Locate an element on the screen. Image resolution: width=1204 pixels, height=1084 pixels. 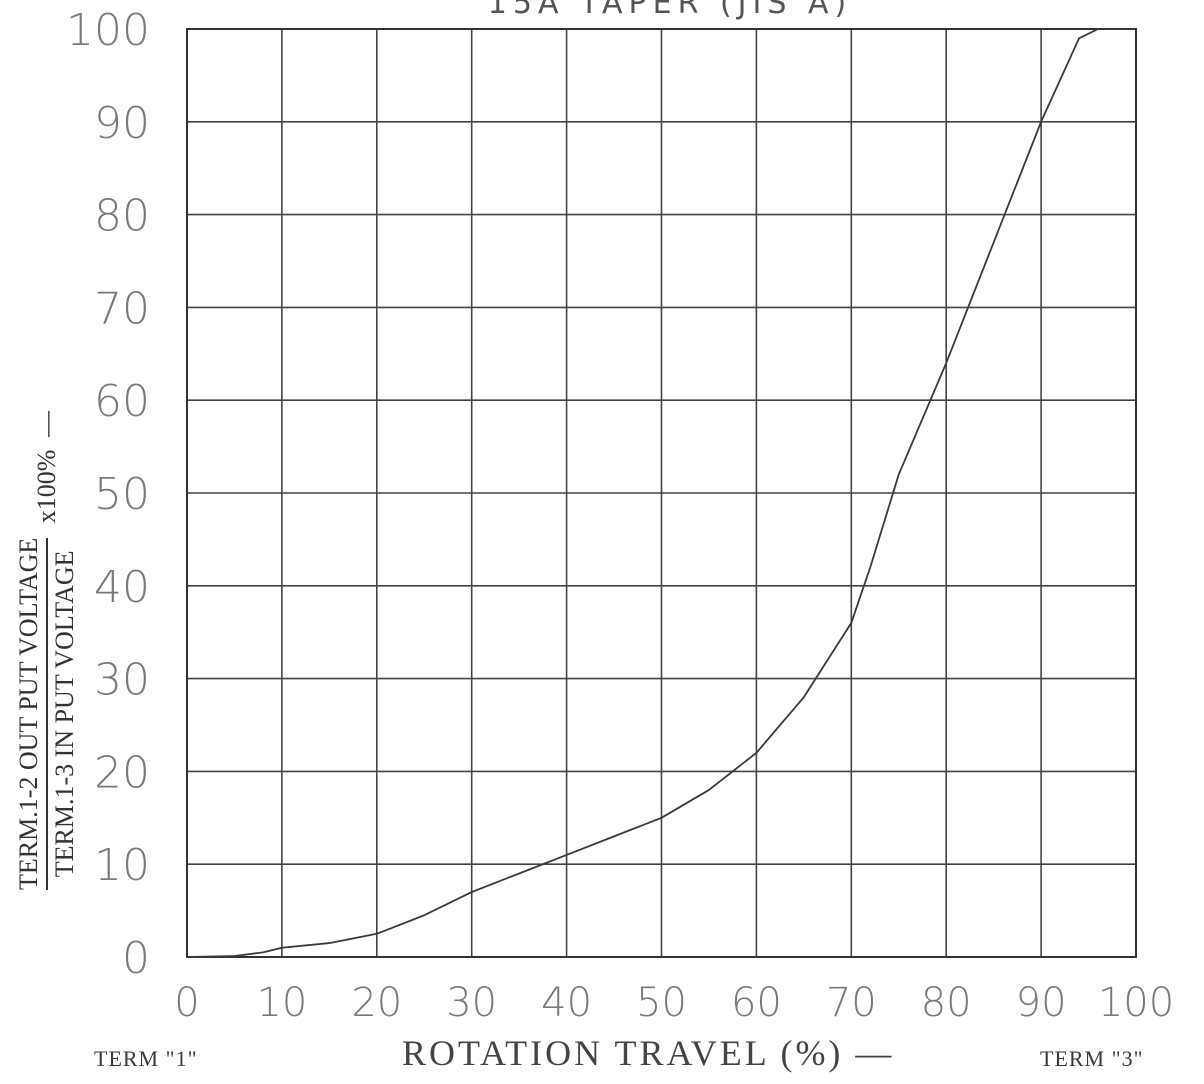
chart-title: 15A TAPER (JIS A) is located at coordinates (670, 10).